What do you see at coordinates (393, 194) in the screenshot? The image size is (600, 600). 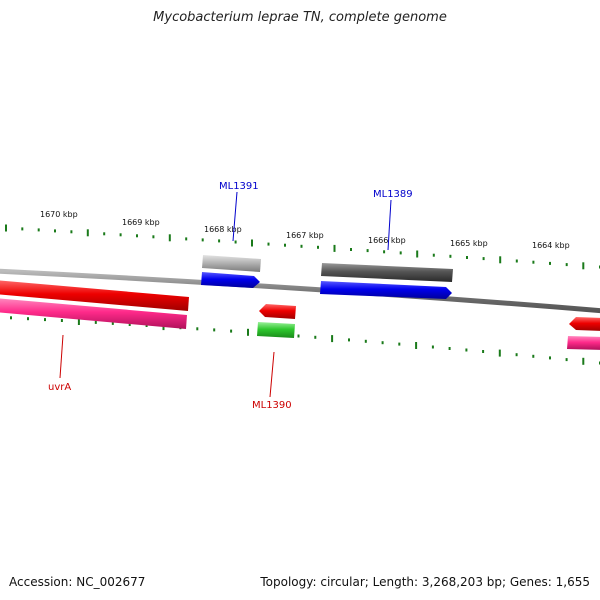 I see `gene-label-ml1389: ML1389` at bounding box center [393, 194].